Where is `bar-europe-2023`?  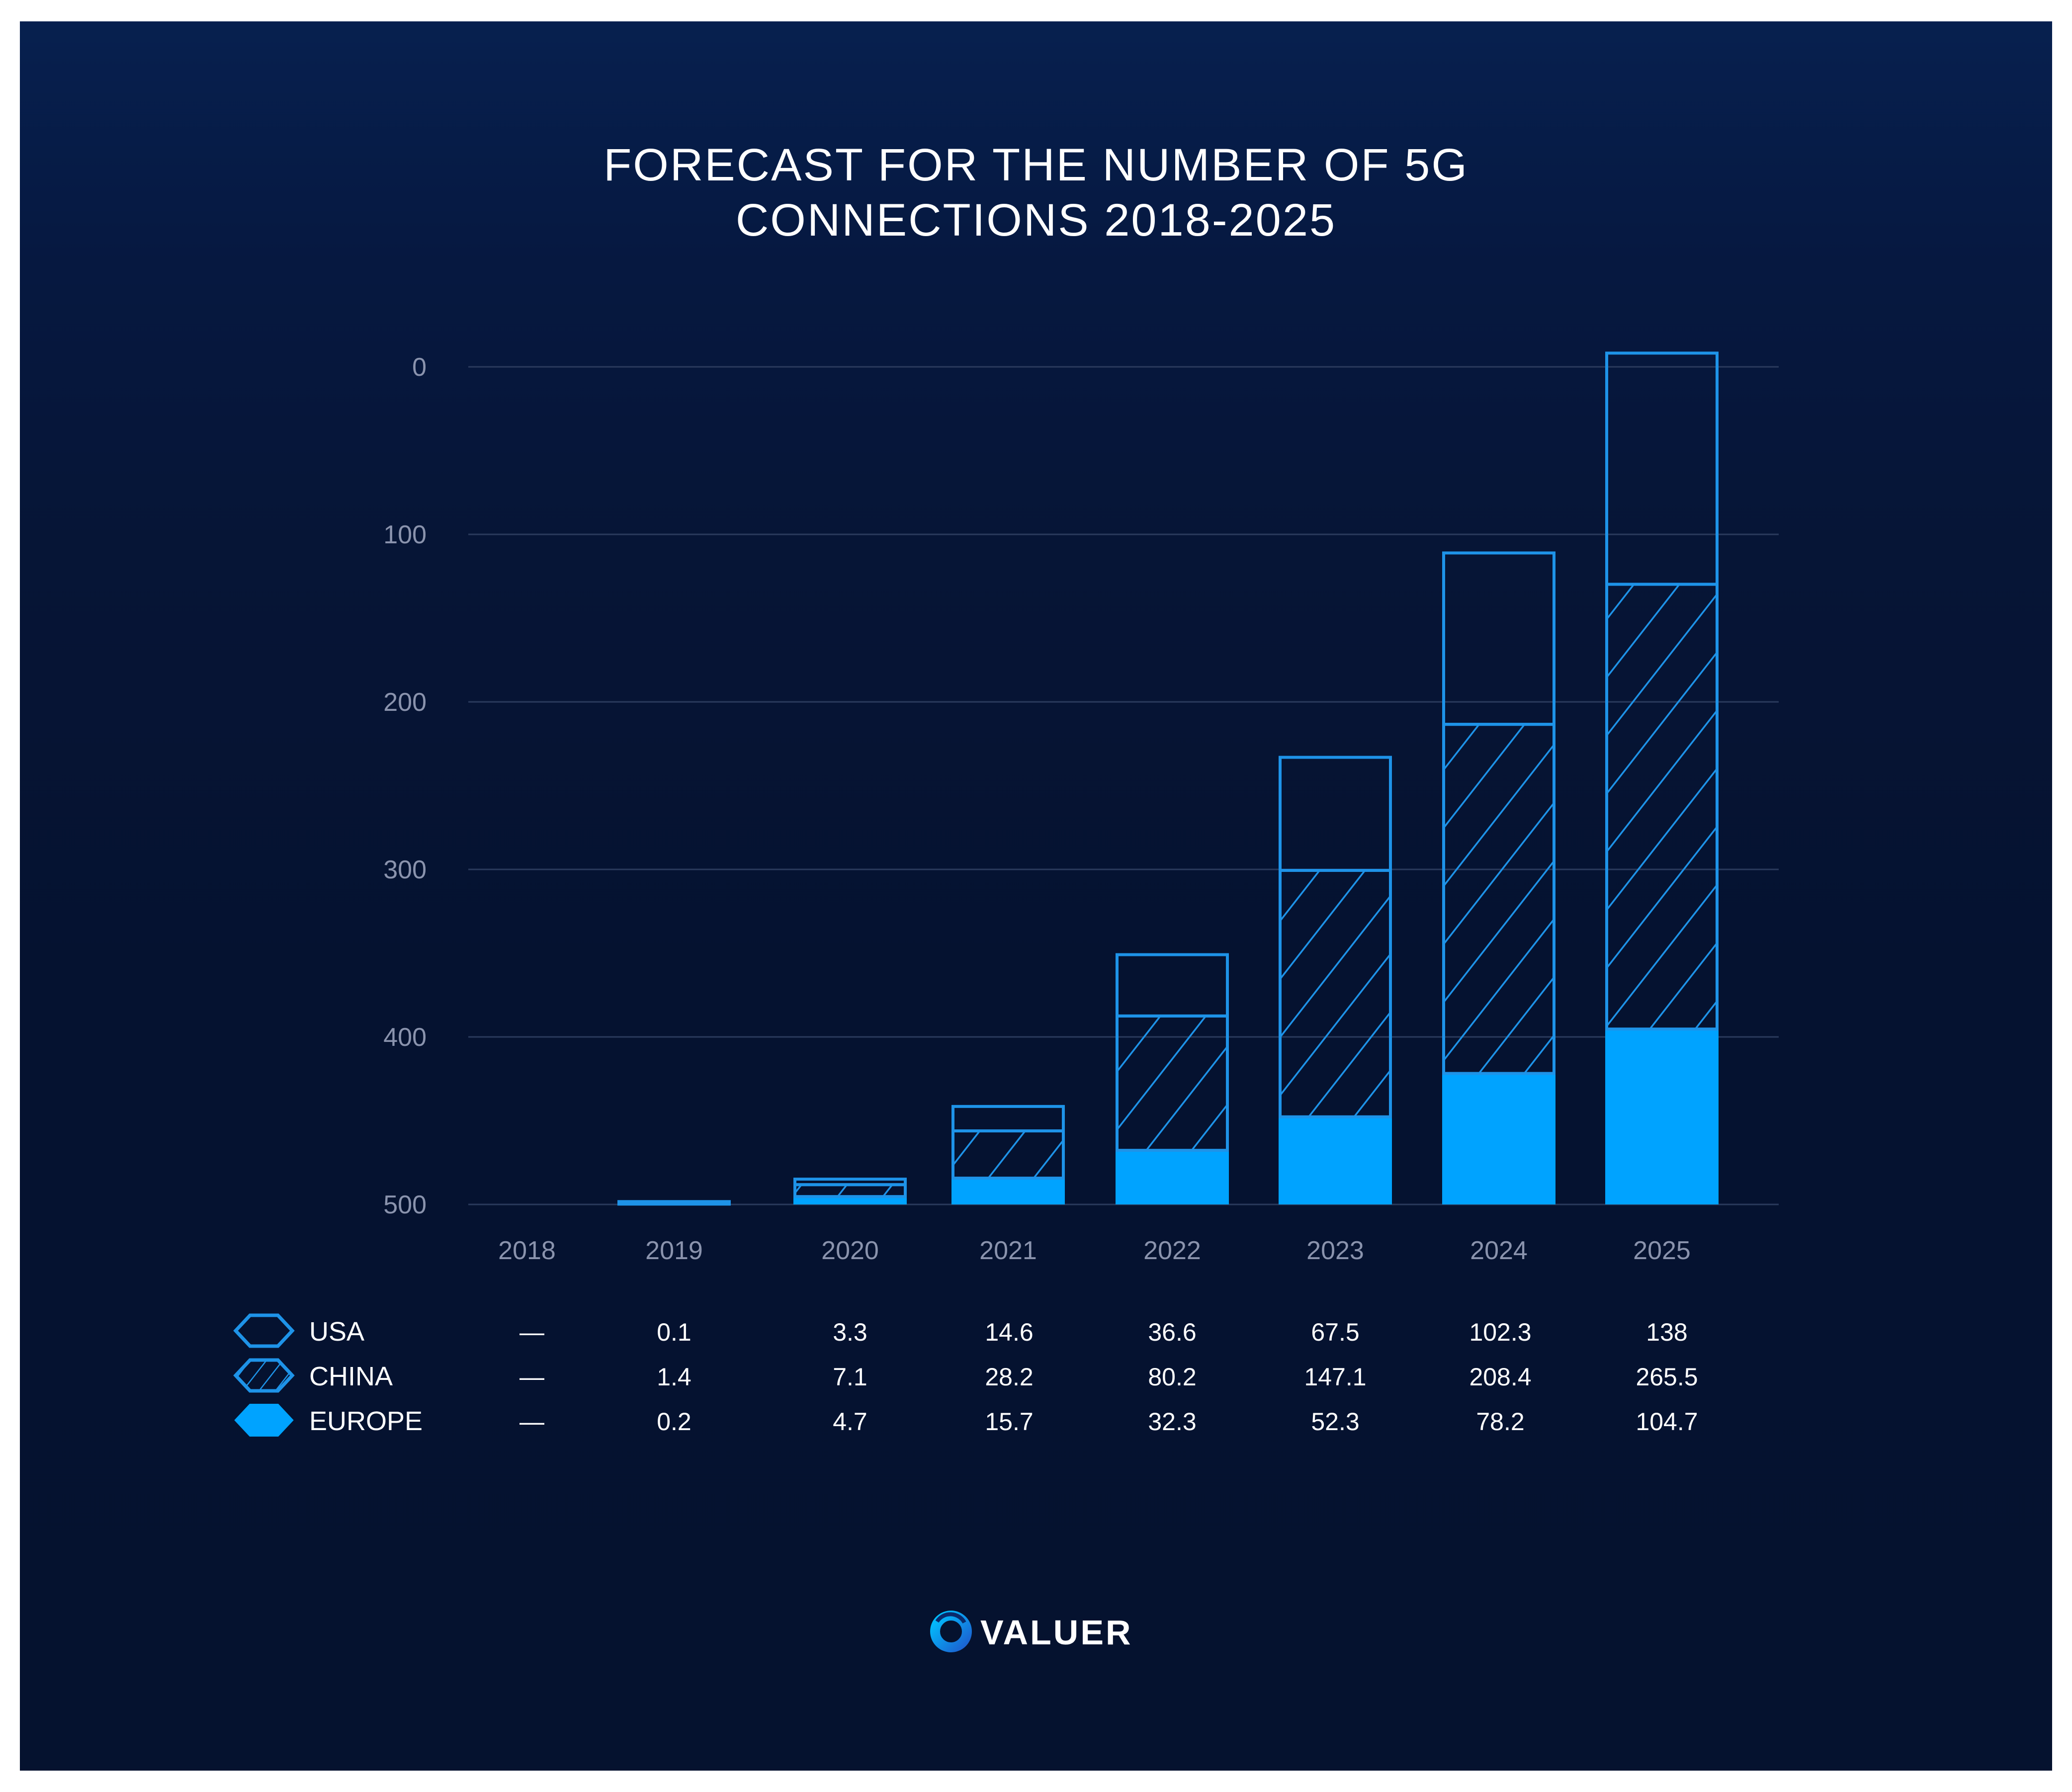 bar-europe-2023 is located at coordinates (1336, 1160).